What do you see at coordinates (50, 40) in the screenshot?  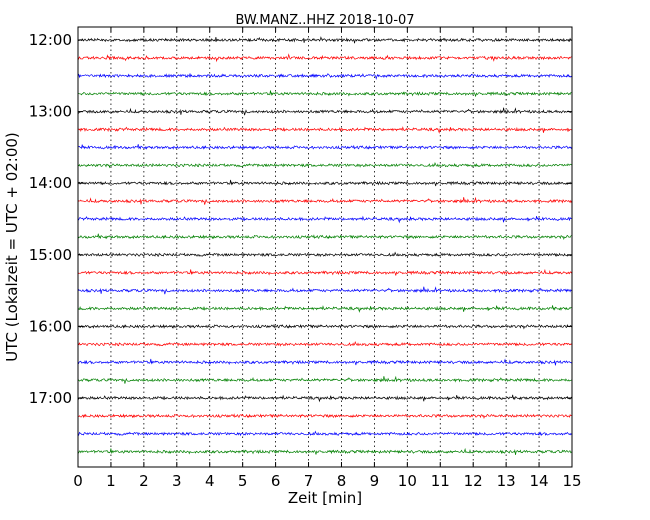 I see `y-tick-label: 12:00` at bounding box center [50, 40].